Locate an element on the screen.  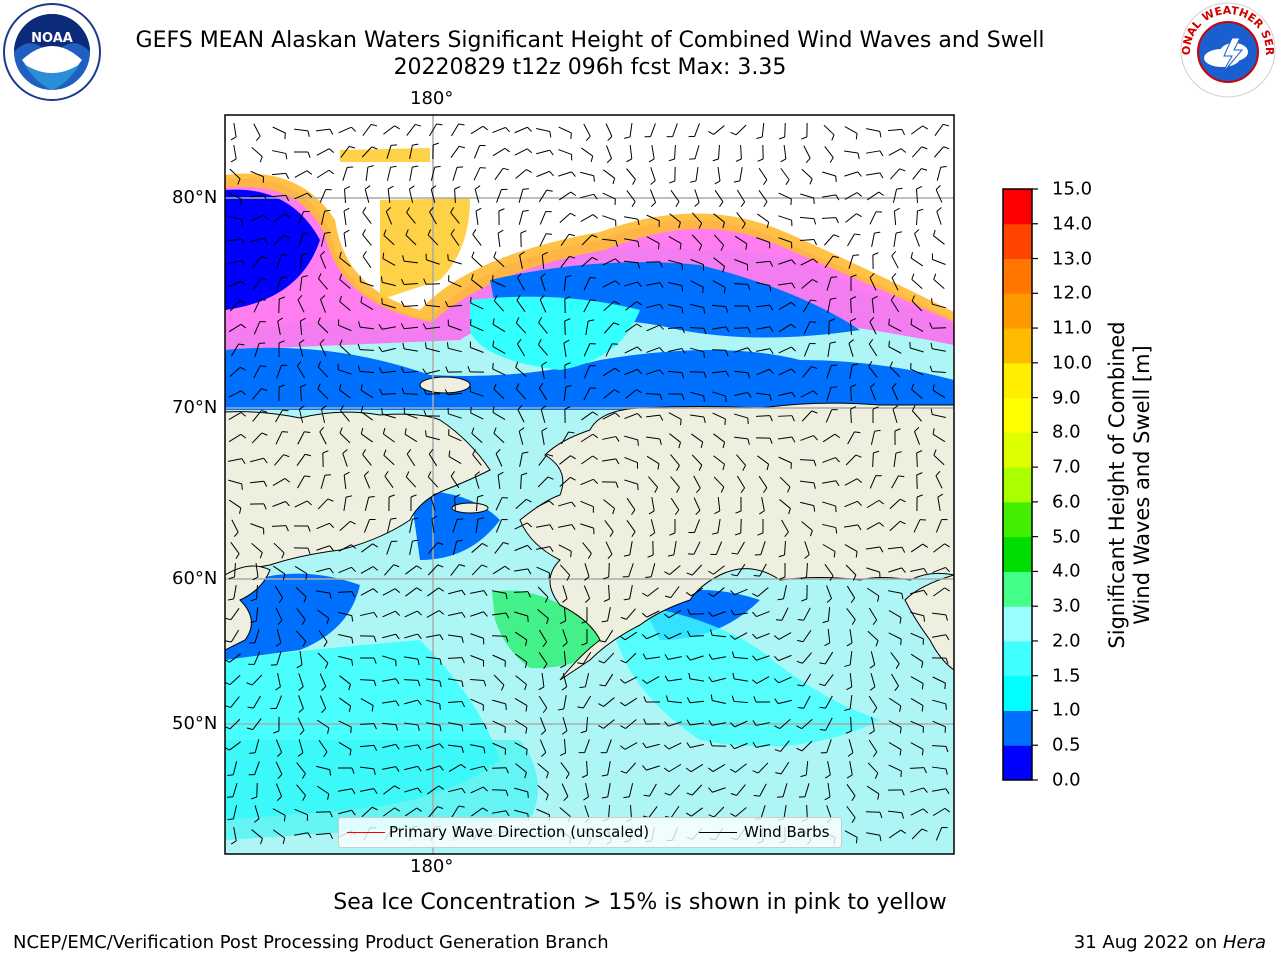
svg-text: NOAA is located at coordinates (52, 38).